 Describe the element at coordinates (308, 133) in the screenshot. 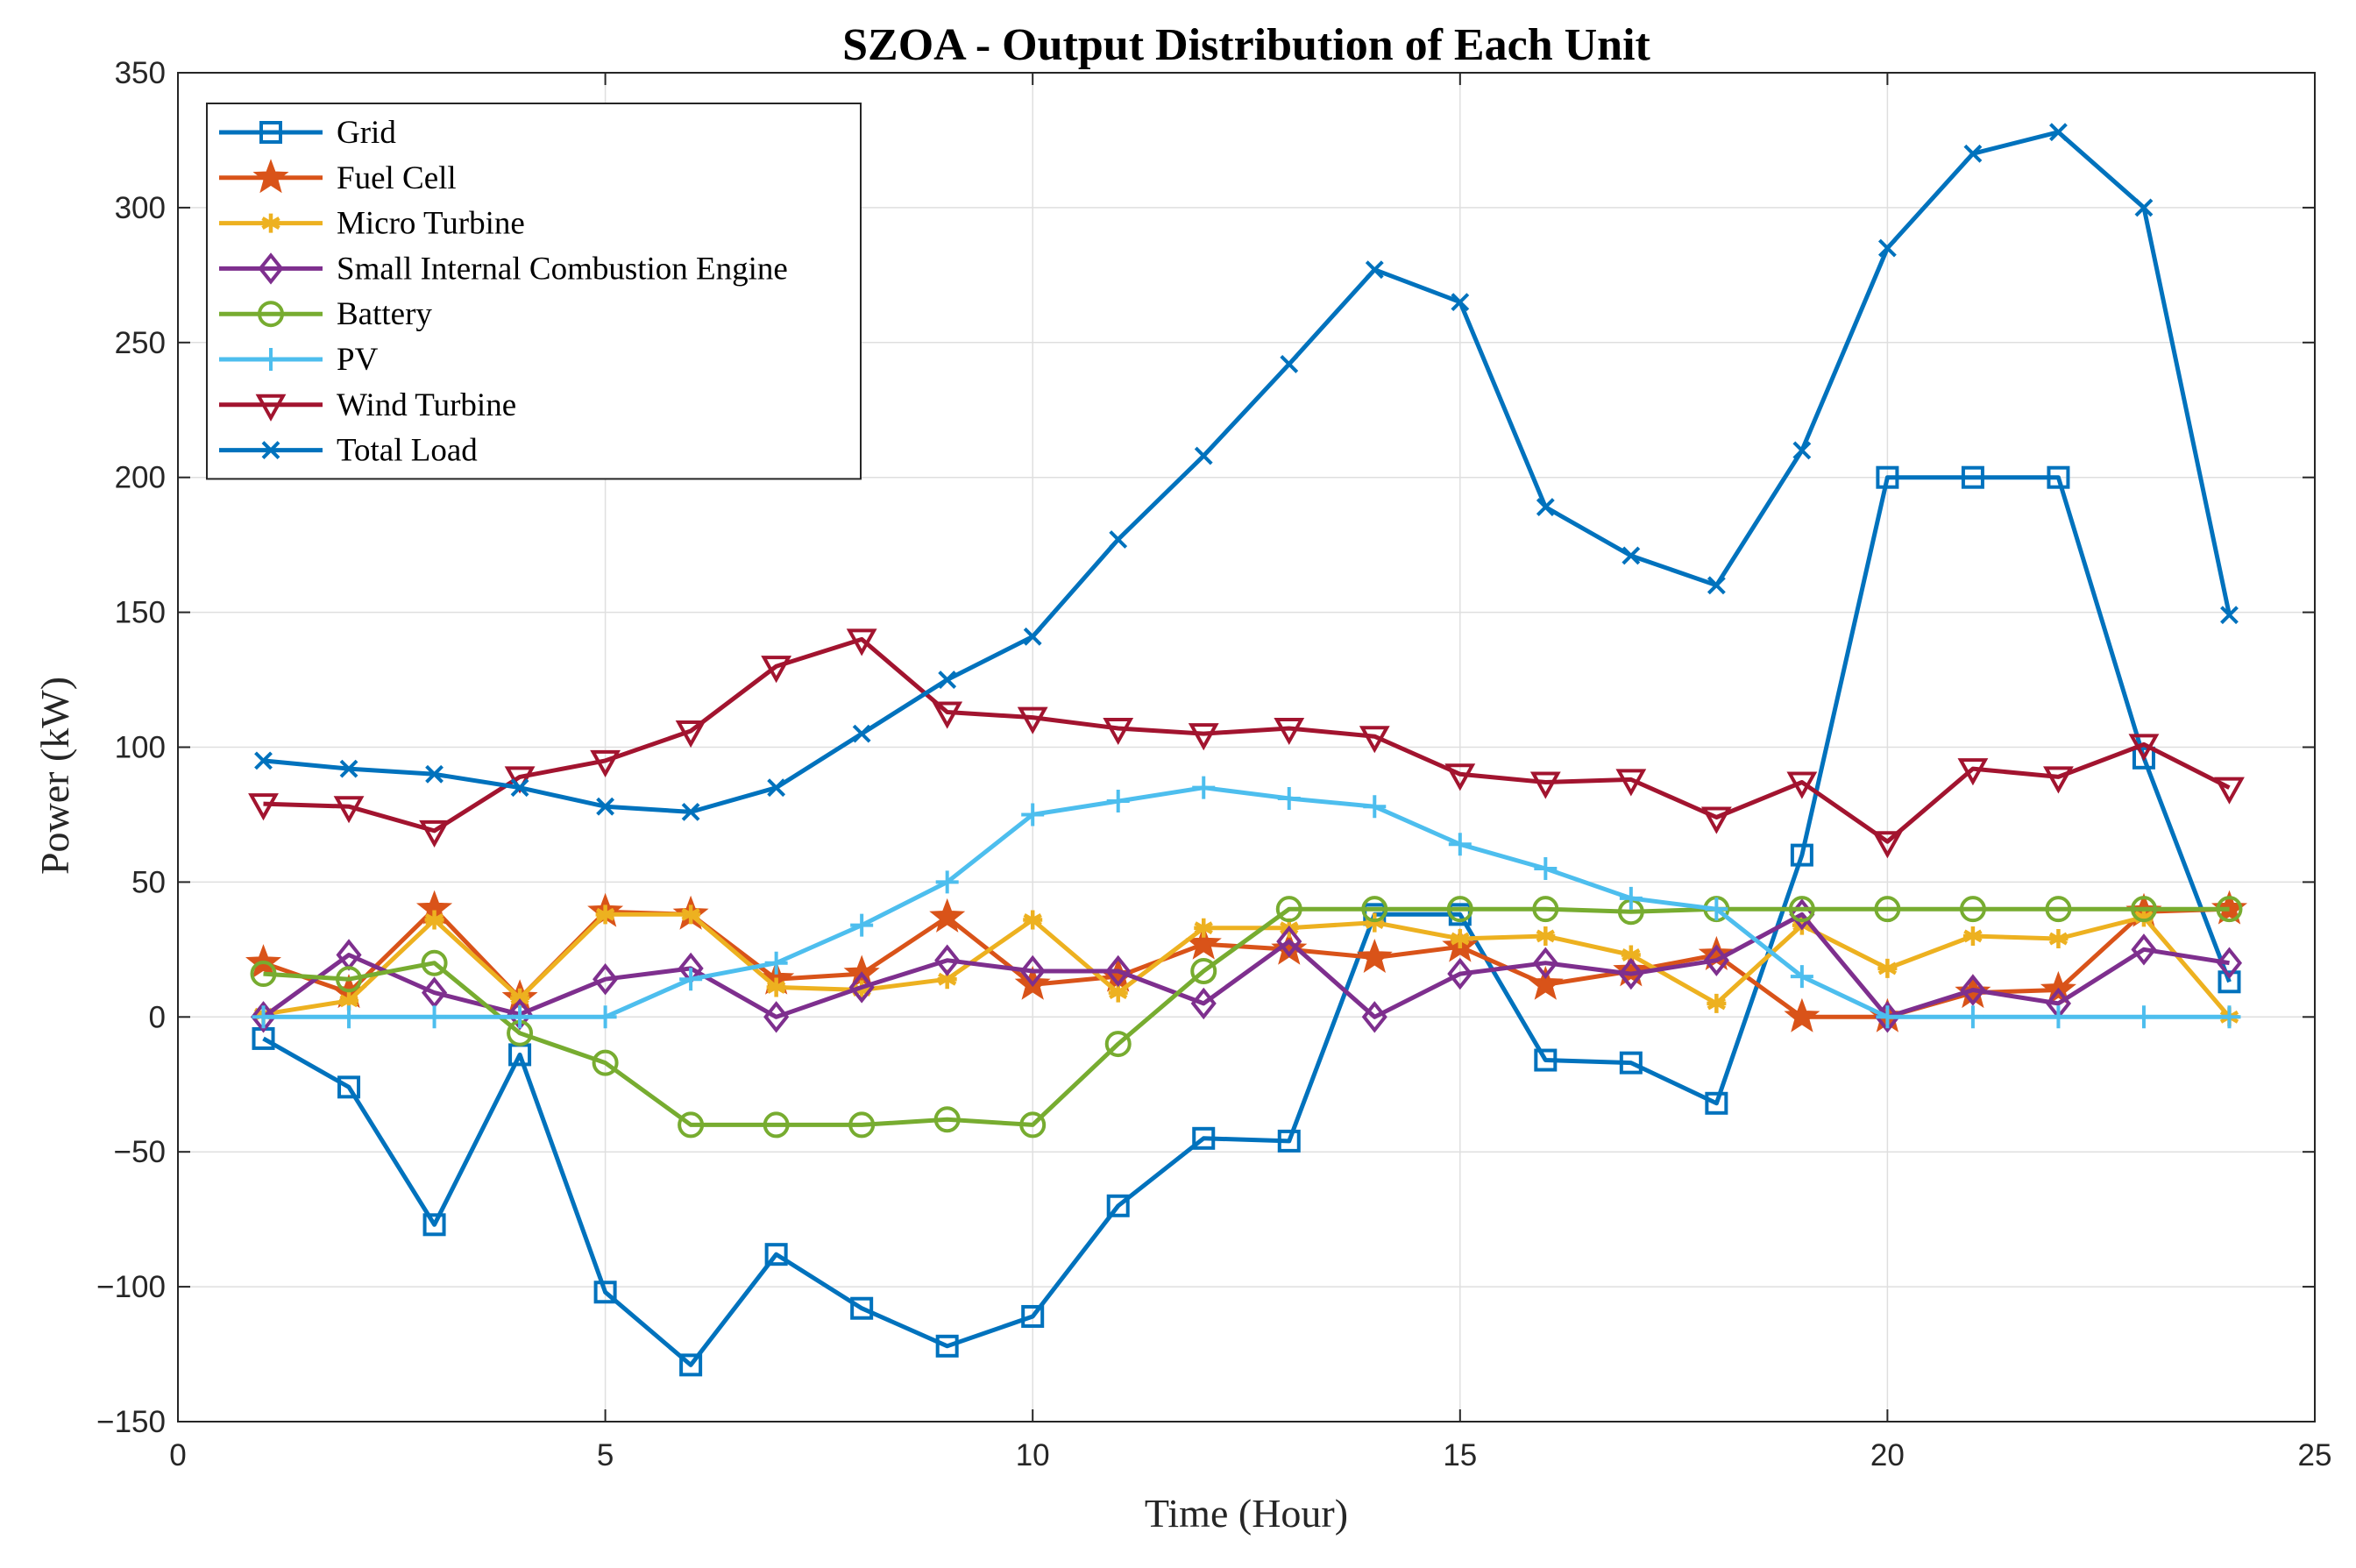

I see `legend-item-grid: Grid` at that location.